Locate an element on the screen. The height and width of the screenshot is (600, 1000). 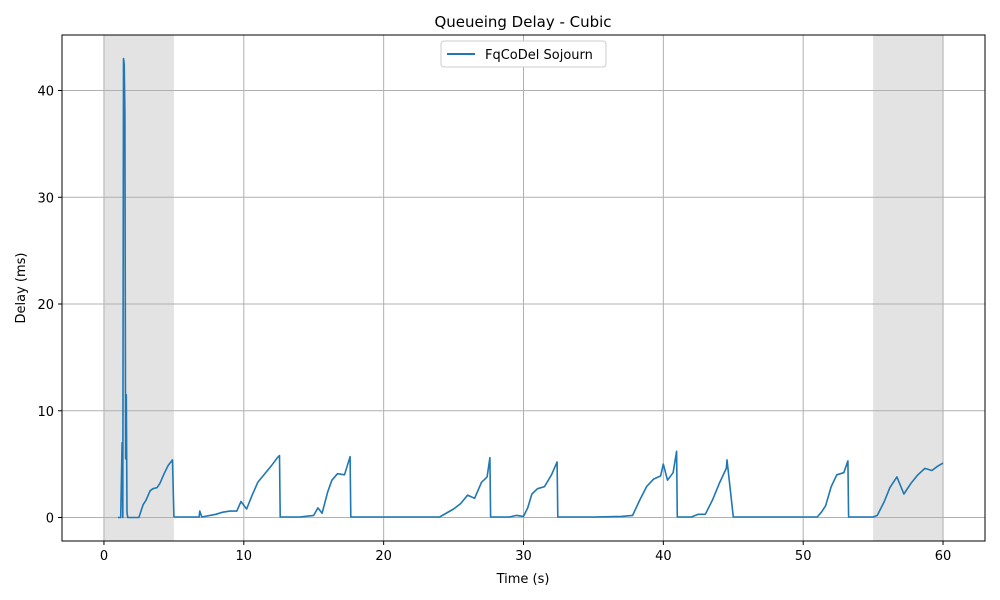
x-tick-label-0: 0 is located at coordinates (104, 556).